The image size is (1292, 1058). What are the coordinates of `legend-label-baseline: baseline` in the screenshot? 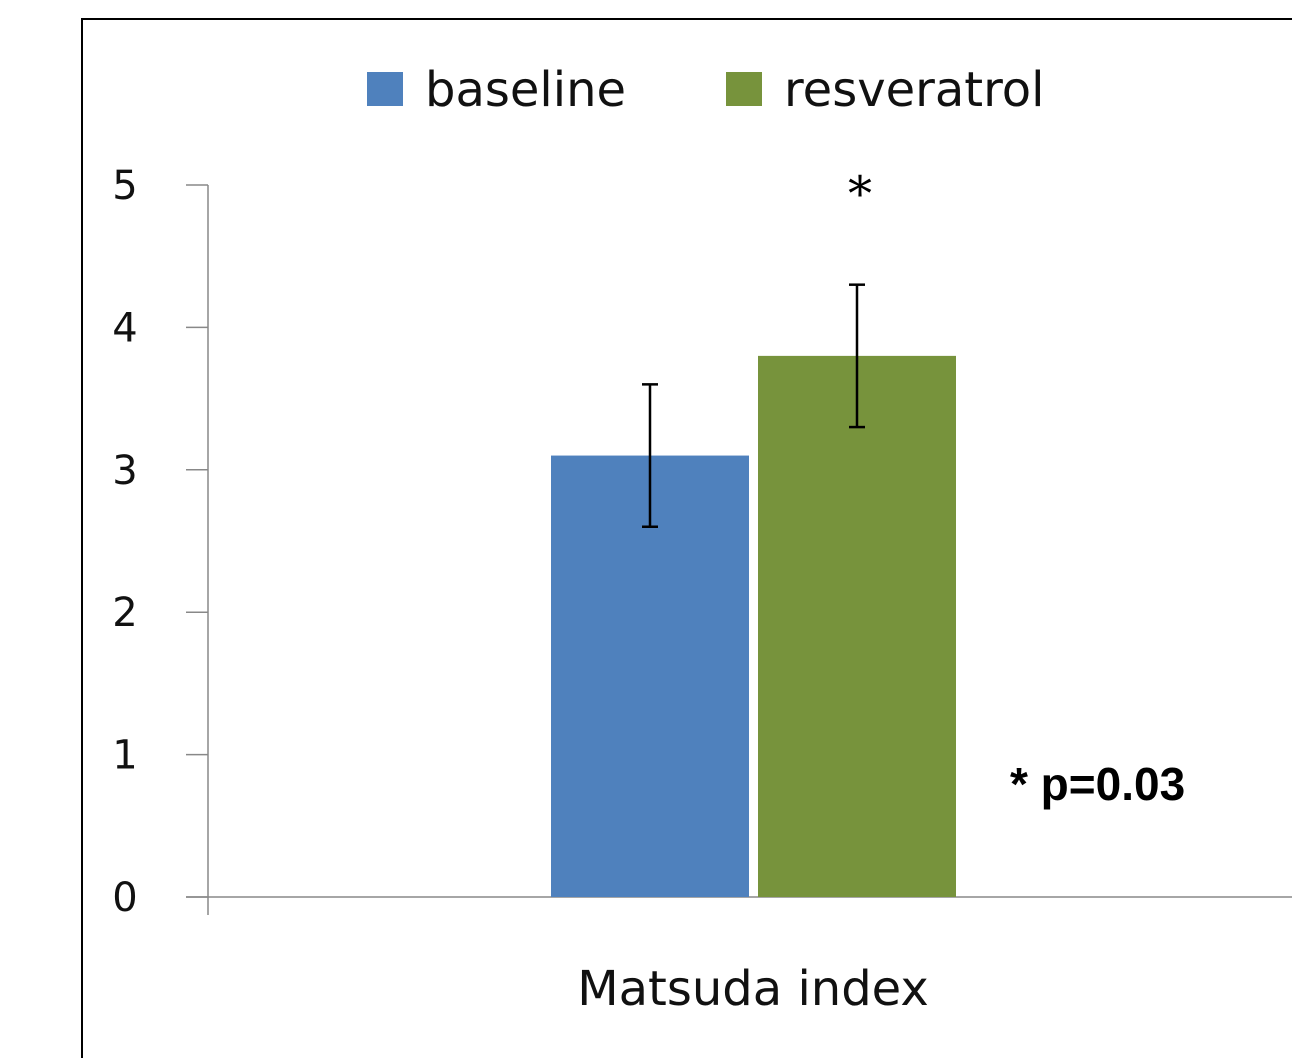 It's located at (525, 90).